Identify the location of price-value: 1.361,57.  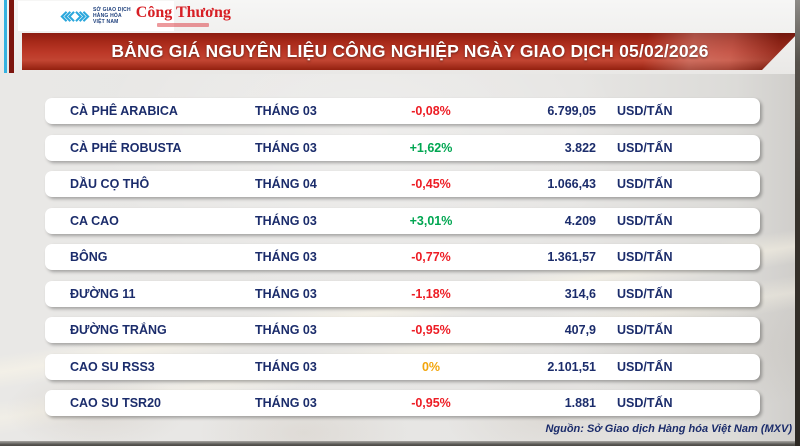
(571, 257).